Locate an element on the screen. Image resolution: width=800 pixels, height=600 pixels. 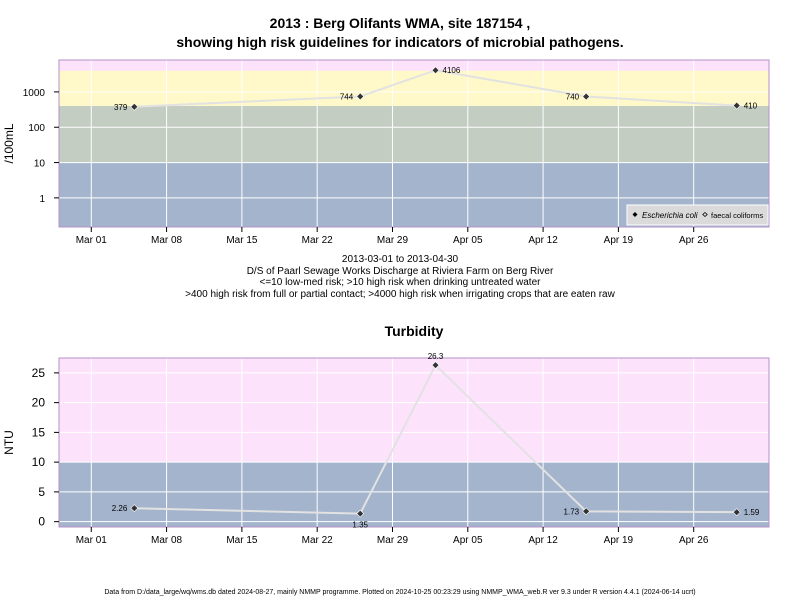
y-axis-label: NTU is located at coordinates (9, 442).